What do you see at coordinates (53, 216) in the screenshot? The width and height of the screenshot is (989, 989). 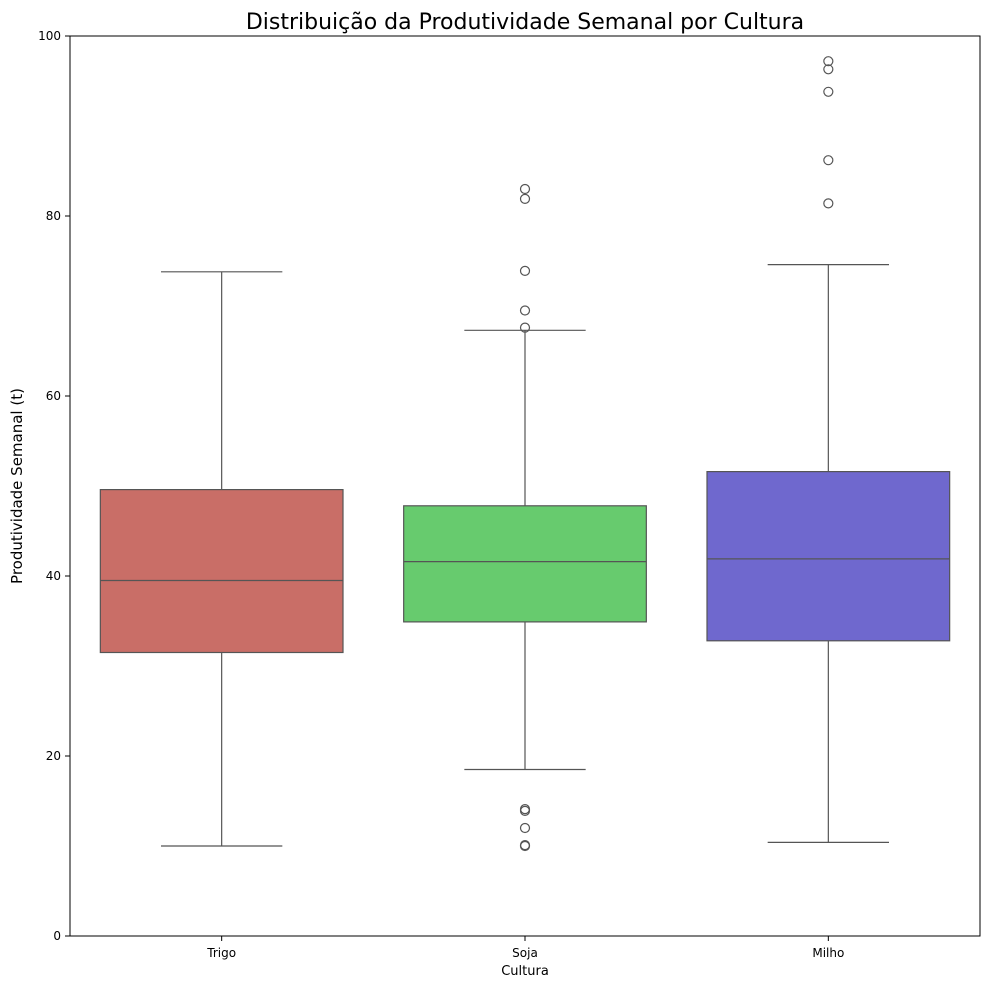 I see `y-tick-label: 80` at bounding box center [53, 216].